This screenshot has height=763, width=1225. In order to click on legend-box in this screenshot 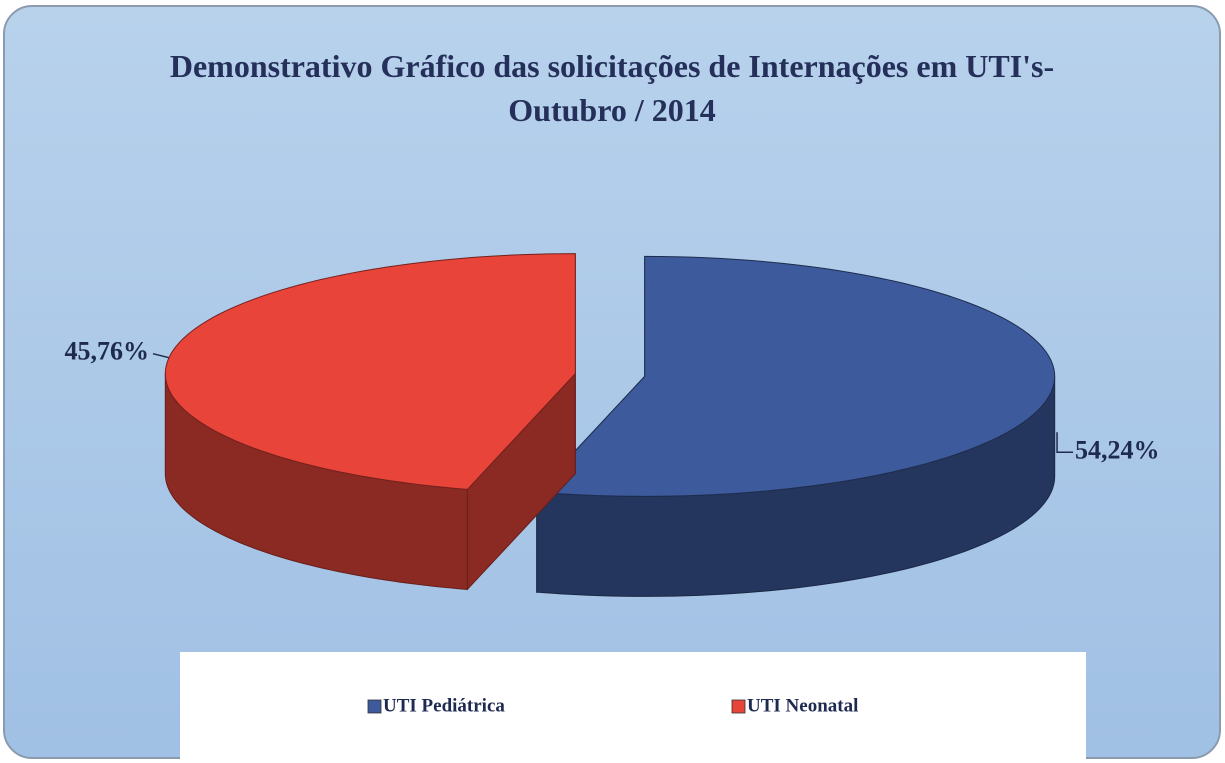, I will do `click(633, 706)`.